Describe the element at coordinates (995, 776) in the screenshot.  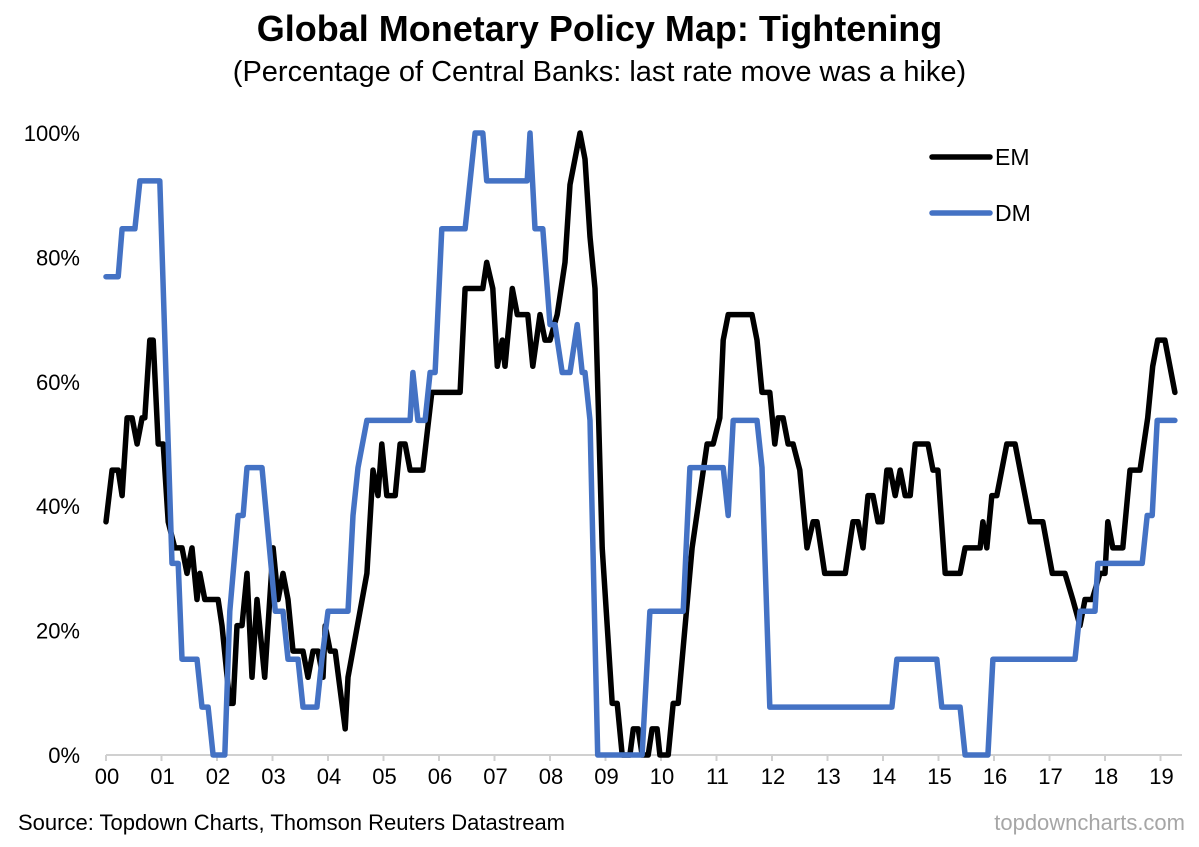
I see `x-tick-label: 16` at that location.